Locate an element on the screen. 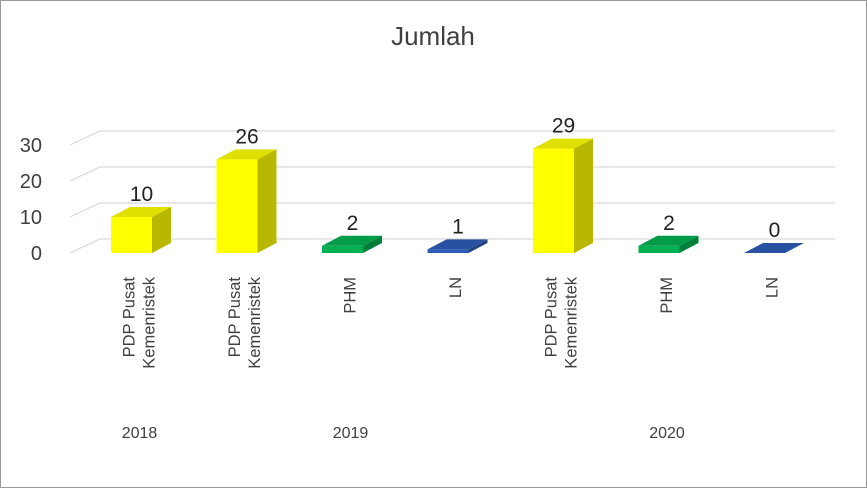 The image size is (867, 488). group-label: 2019 is located at coordinates (351, 433).